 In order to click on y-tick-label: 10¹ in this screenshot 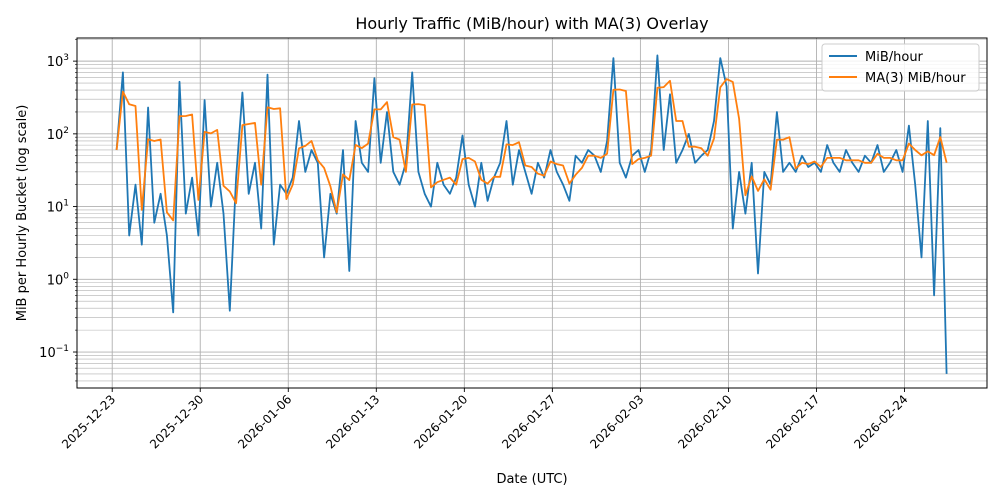, I will do `click(58, 207)`.